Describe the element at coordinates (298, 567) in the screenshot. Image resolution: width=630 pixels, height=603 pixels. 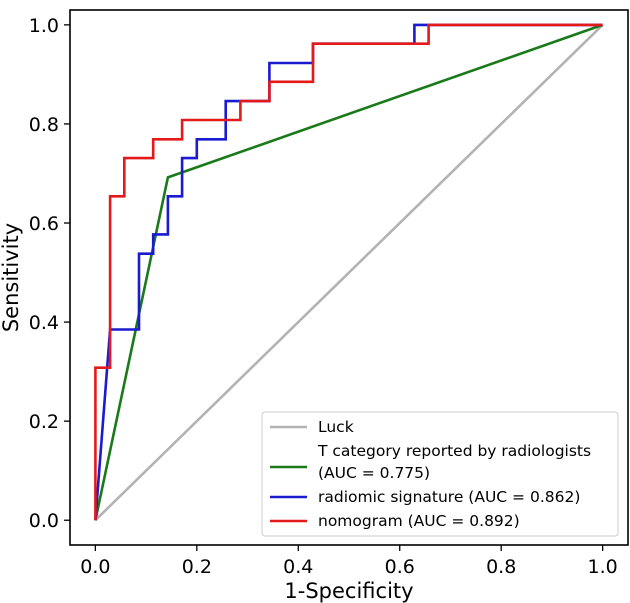
I see `x-tick-label: 0.4` at that location.